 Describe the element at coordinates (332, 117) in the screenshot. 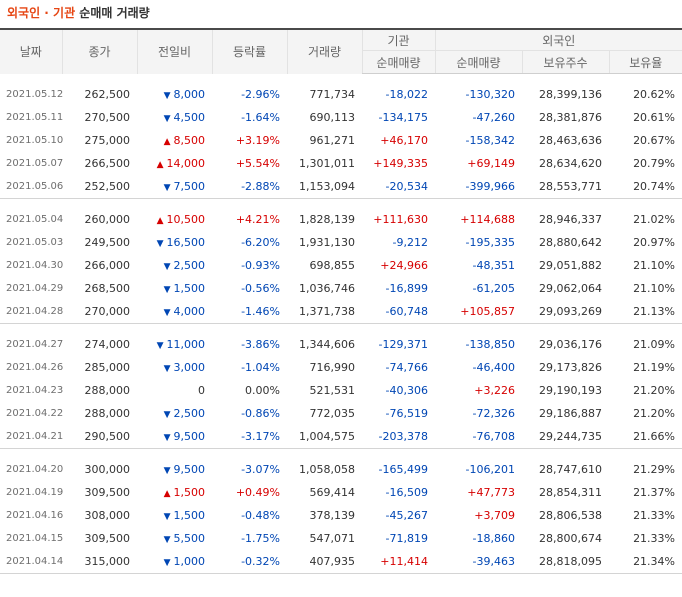

I see `cell-volume: 690,113` at that location.